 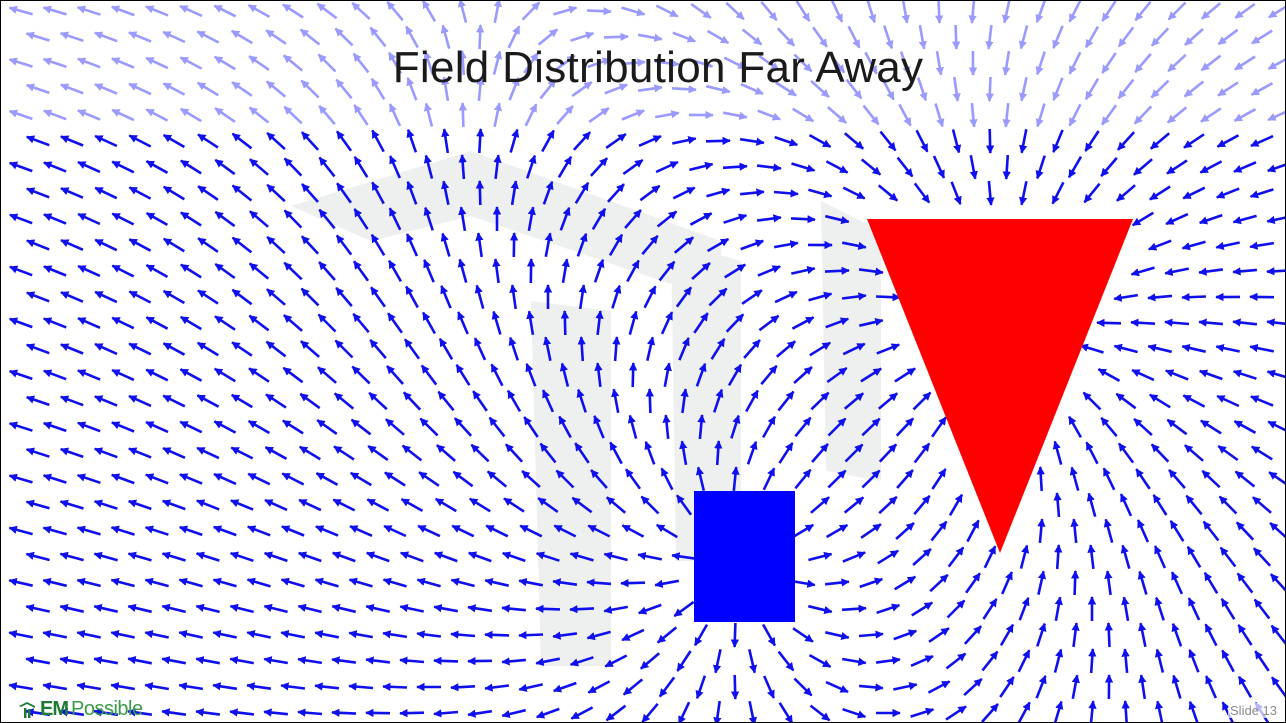 I want to click on em-possible-logo: EM Possible, so click(x=80, y=709).